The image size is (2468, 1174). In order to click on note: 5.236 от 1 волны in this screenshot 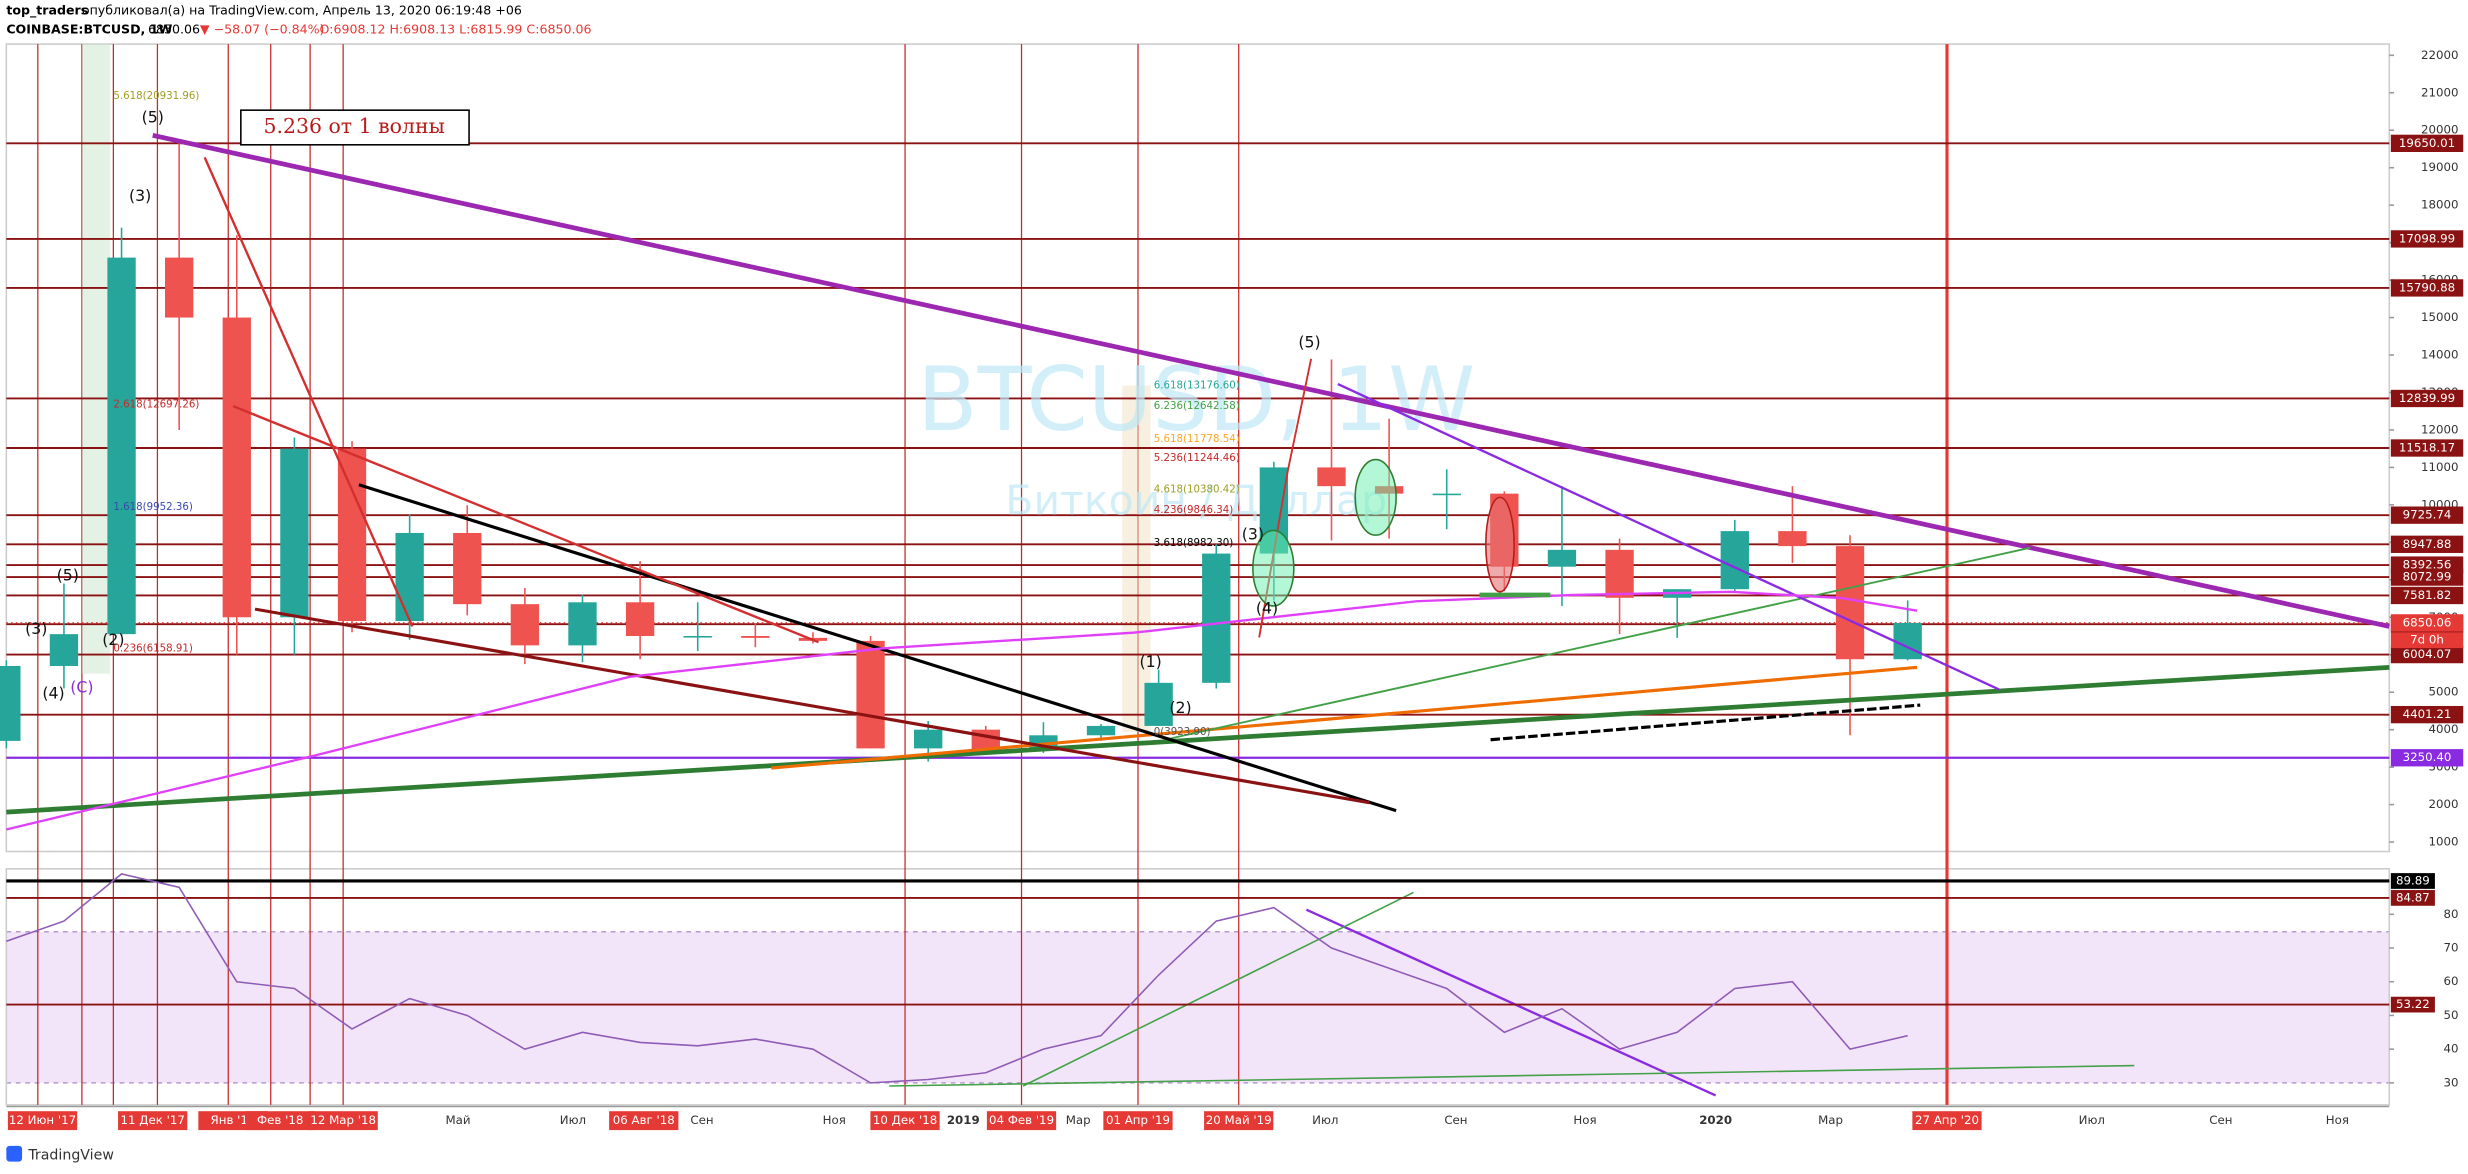, I will do `click(353, 126)`.